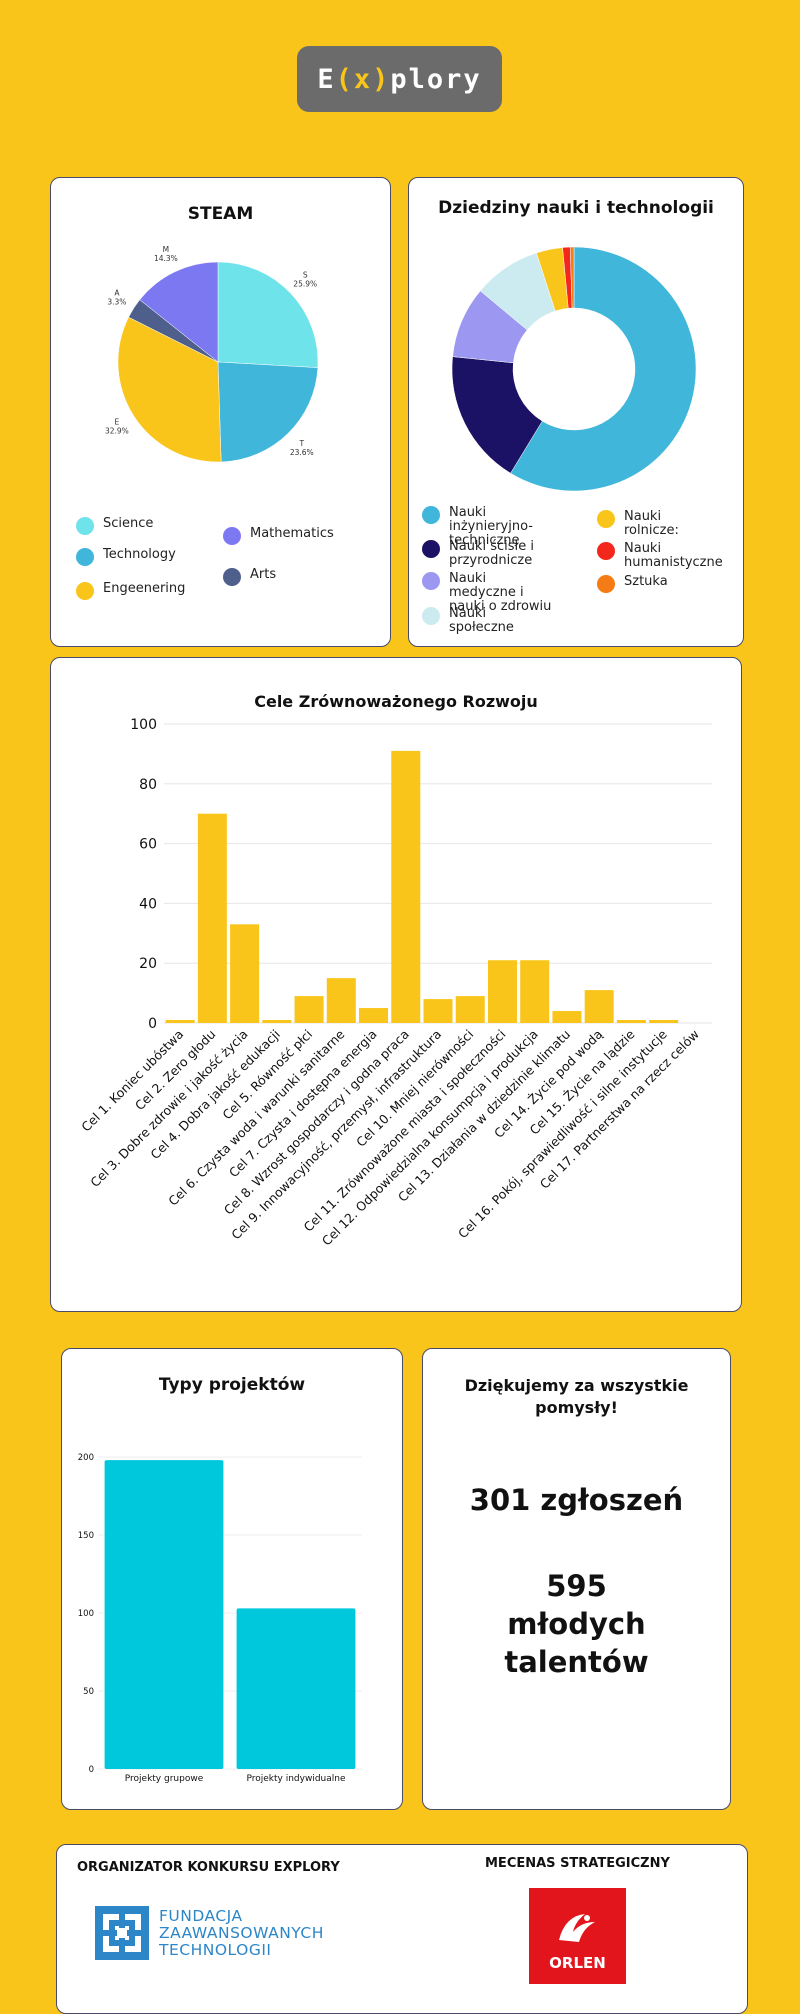 The width and height of the screenshot is (800, 2014). Describe the element at coordinates (166, 258) in the screenshot. I see `steam-slice-value-M: 14.3%` at that location.